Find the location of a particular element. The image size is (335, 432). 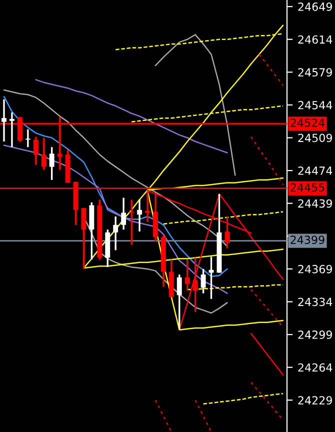

y-tick-label: 24614 is located at coordinates (315, 39).